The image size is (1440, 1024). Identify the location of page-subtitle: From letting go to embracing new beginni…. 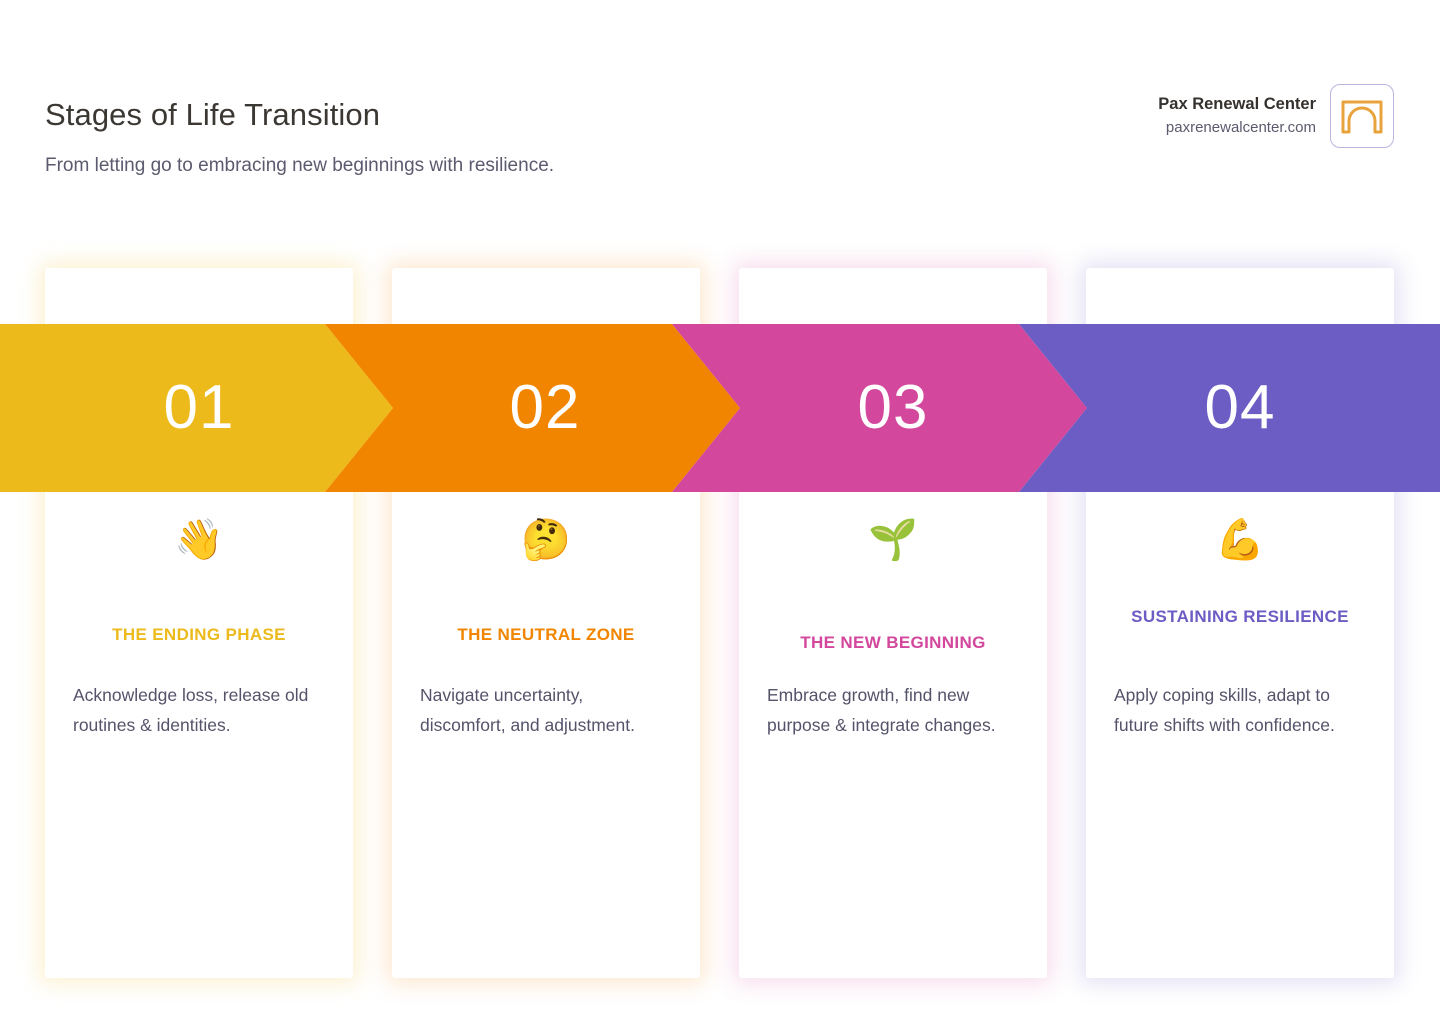
(300, 165).